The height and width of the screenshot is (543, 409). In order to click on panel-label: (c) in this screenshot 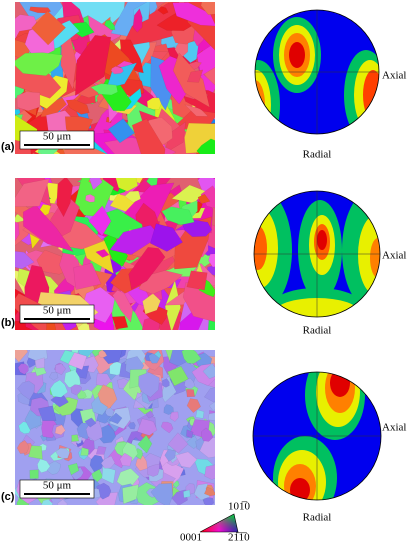, I will do `click(8, 497)`.